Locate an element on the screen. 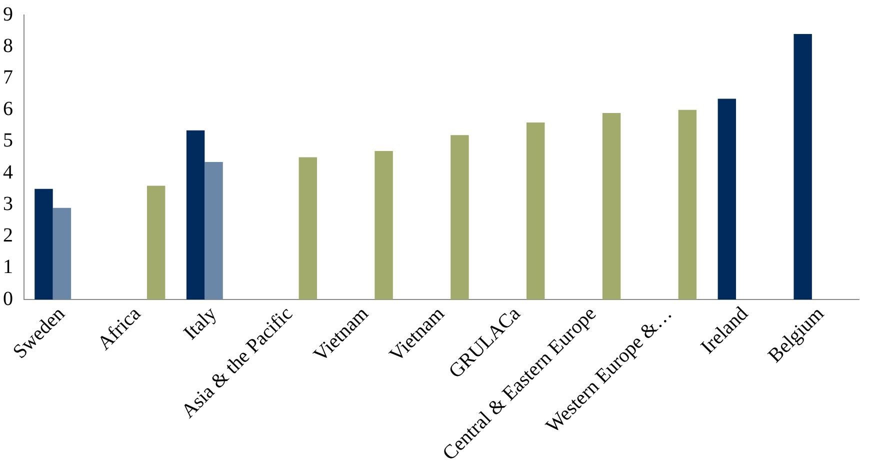  y-tick-label: 0 is located at coordinates (8, 299).